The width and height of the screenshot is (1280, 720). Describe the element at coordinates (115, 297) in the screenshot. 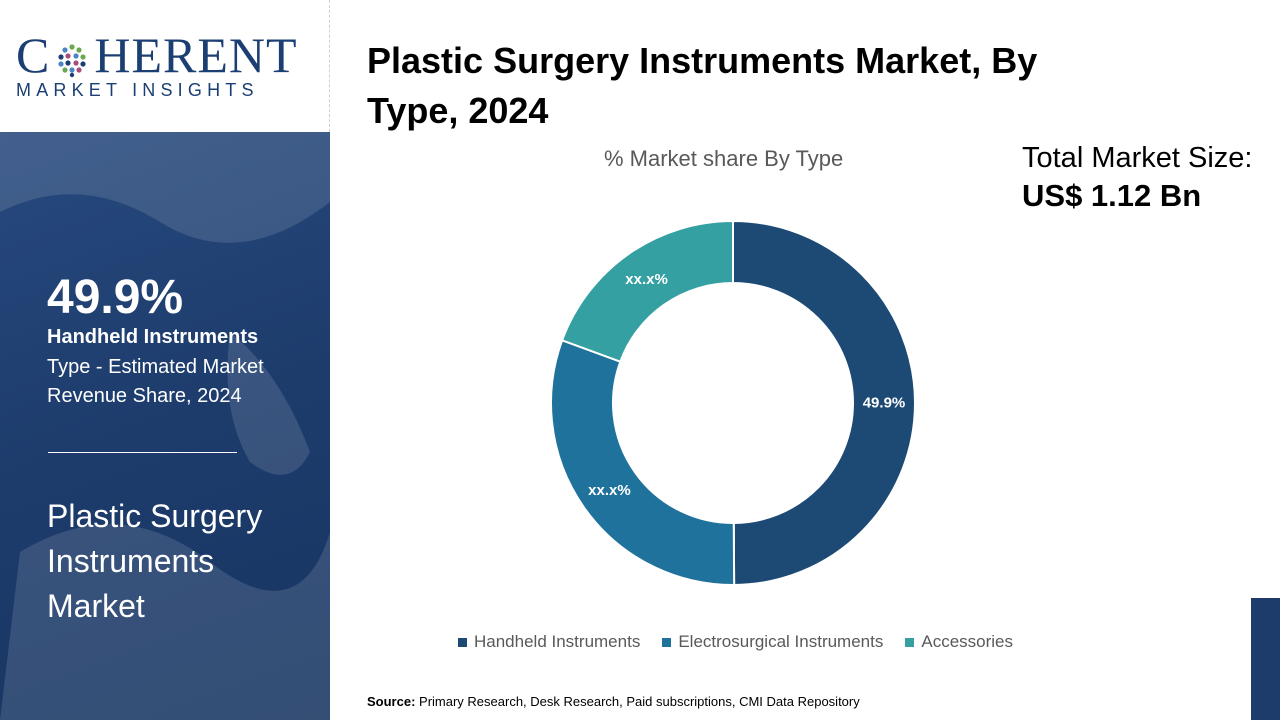

I see `highlight-value: 49.9%` at that location.